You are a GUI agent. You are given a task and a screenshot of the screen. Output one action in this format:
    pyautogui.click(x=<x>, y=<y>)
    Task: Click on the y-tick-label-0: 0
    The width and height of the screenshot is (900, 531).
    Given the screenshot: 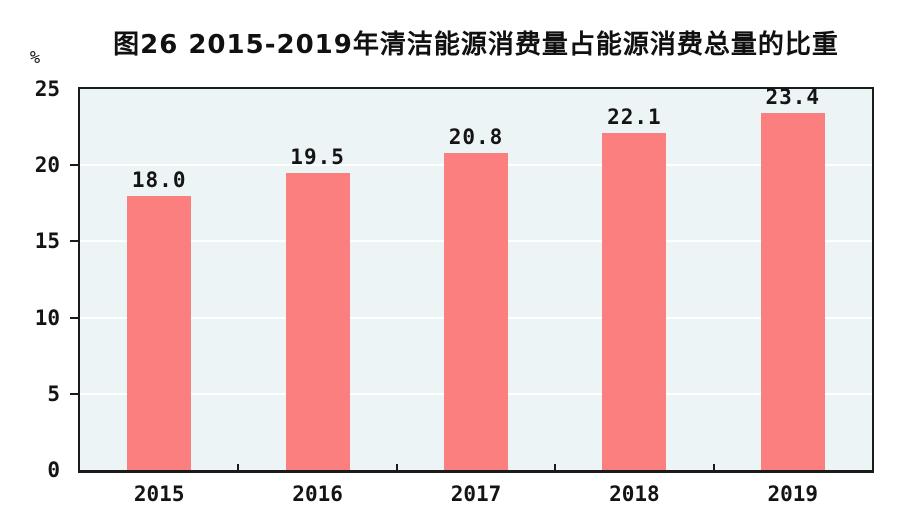 What is the action you would take?
    pyautogui.click(x=53, y=470)
    